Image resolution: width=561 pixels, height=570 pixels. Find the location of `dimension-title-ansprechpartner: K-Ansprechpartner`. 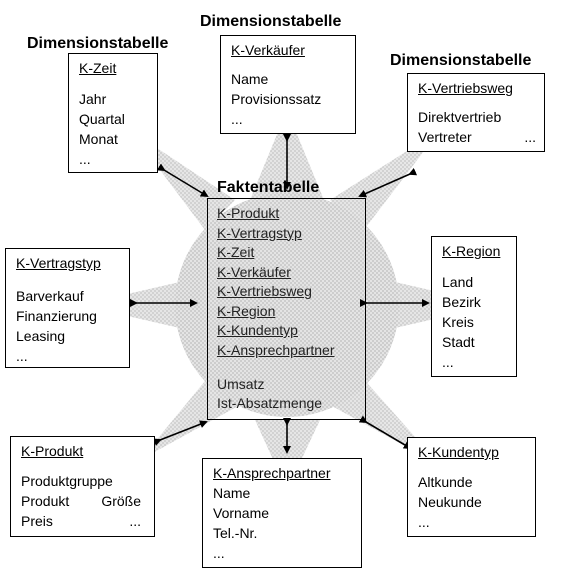

dimension-title-ansprechpartner: K-Ansprechpartner is located at coordinates (272, 473).